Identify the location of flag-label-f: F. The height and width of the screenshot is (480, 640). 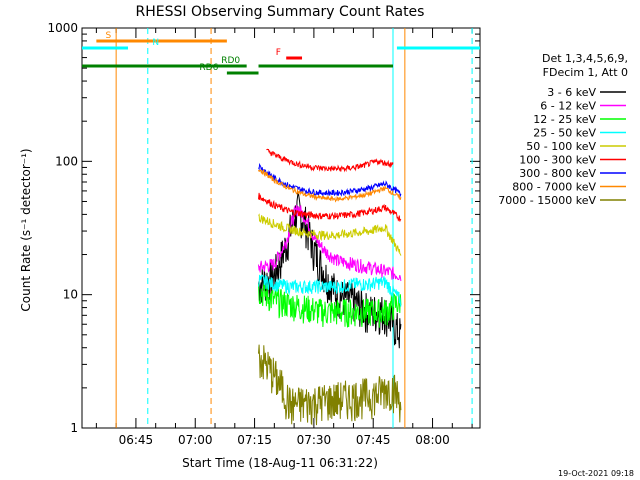
(278, 53).